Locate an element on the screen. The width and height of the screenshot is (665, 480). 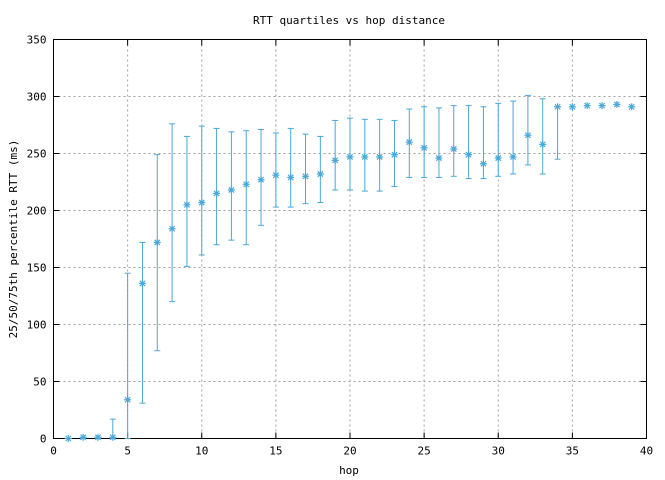
x-tick-label: 0 is located at coordinates (53, 451).